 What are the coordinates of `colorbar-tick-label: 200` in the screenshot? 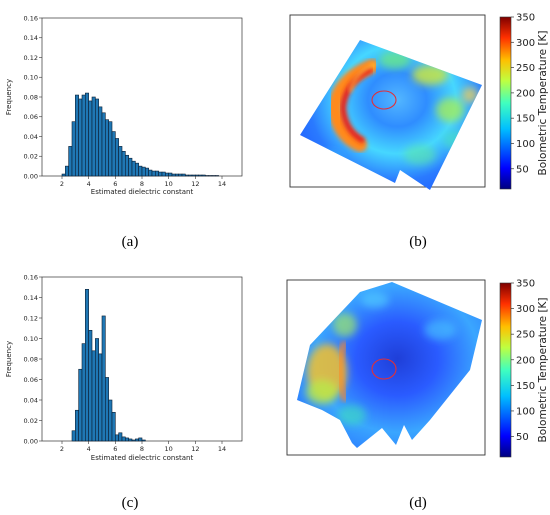 It's located at (525, 93).